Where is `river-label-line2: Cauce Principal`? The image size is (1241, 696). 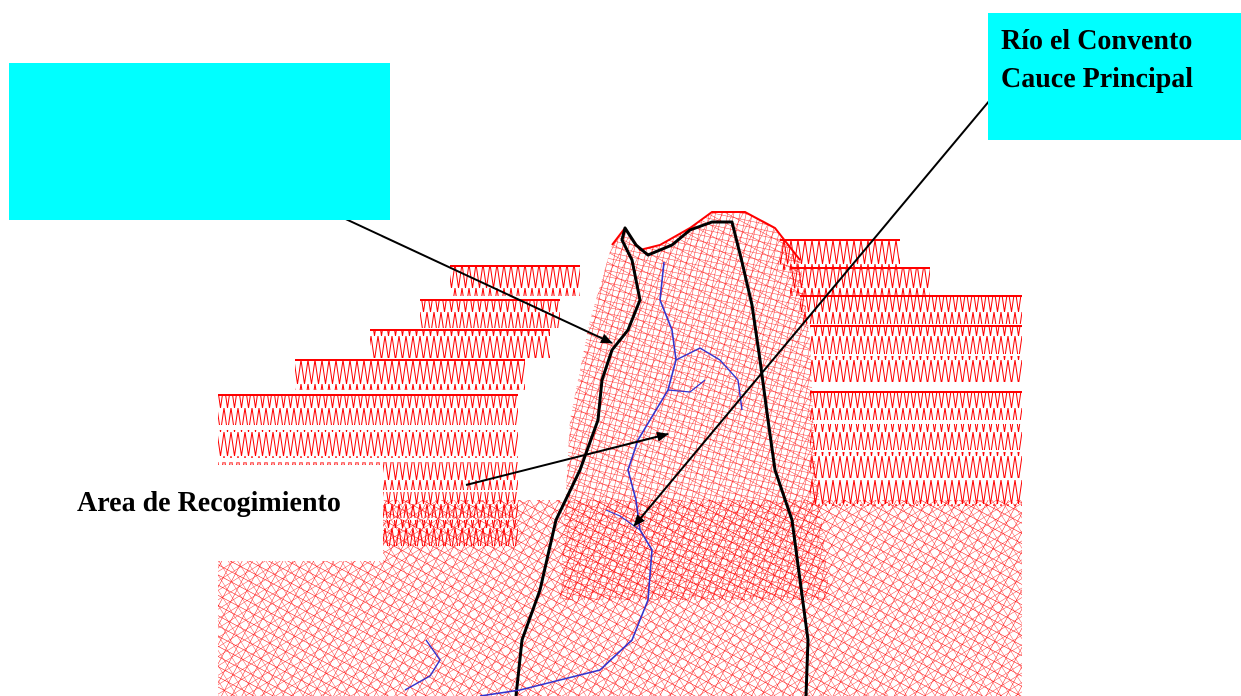
river-label-line2: Cauce Principal is located at coordinates (1097, 78).